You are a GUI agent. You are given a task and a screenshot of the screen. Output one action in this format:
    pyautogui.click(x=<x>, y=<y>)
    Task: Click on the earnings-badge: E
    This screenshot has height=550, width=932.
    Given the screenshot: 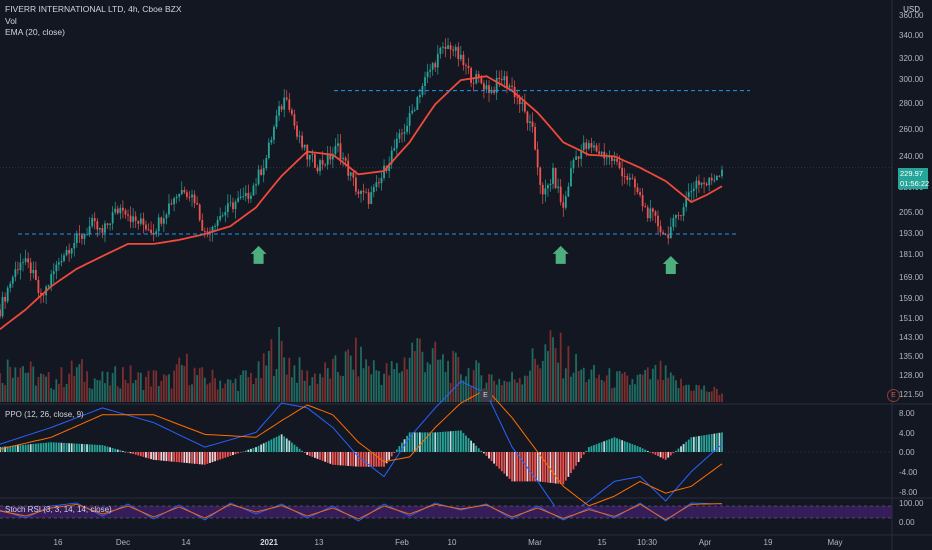 What is the action you would take?
    pyautogui.click(x=485, y=395)
    